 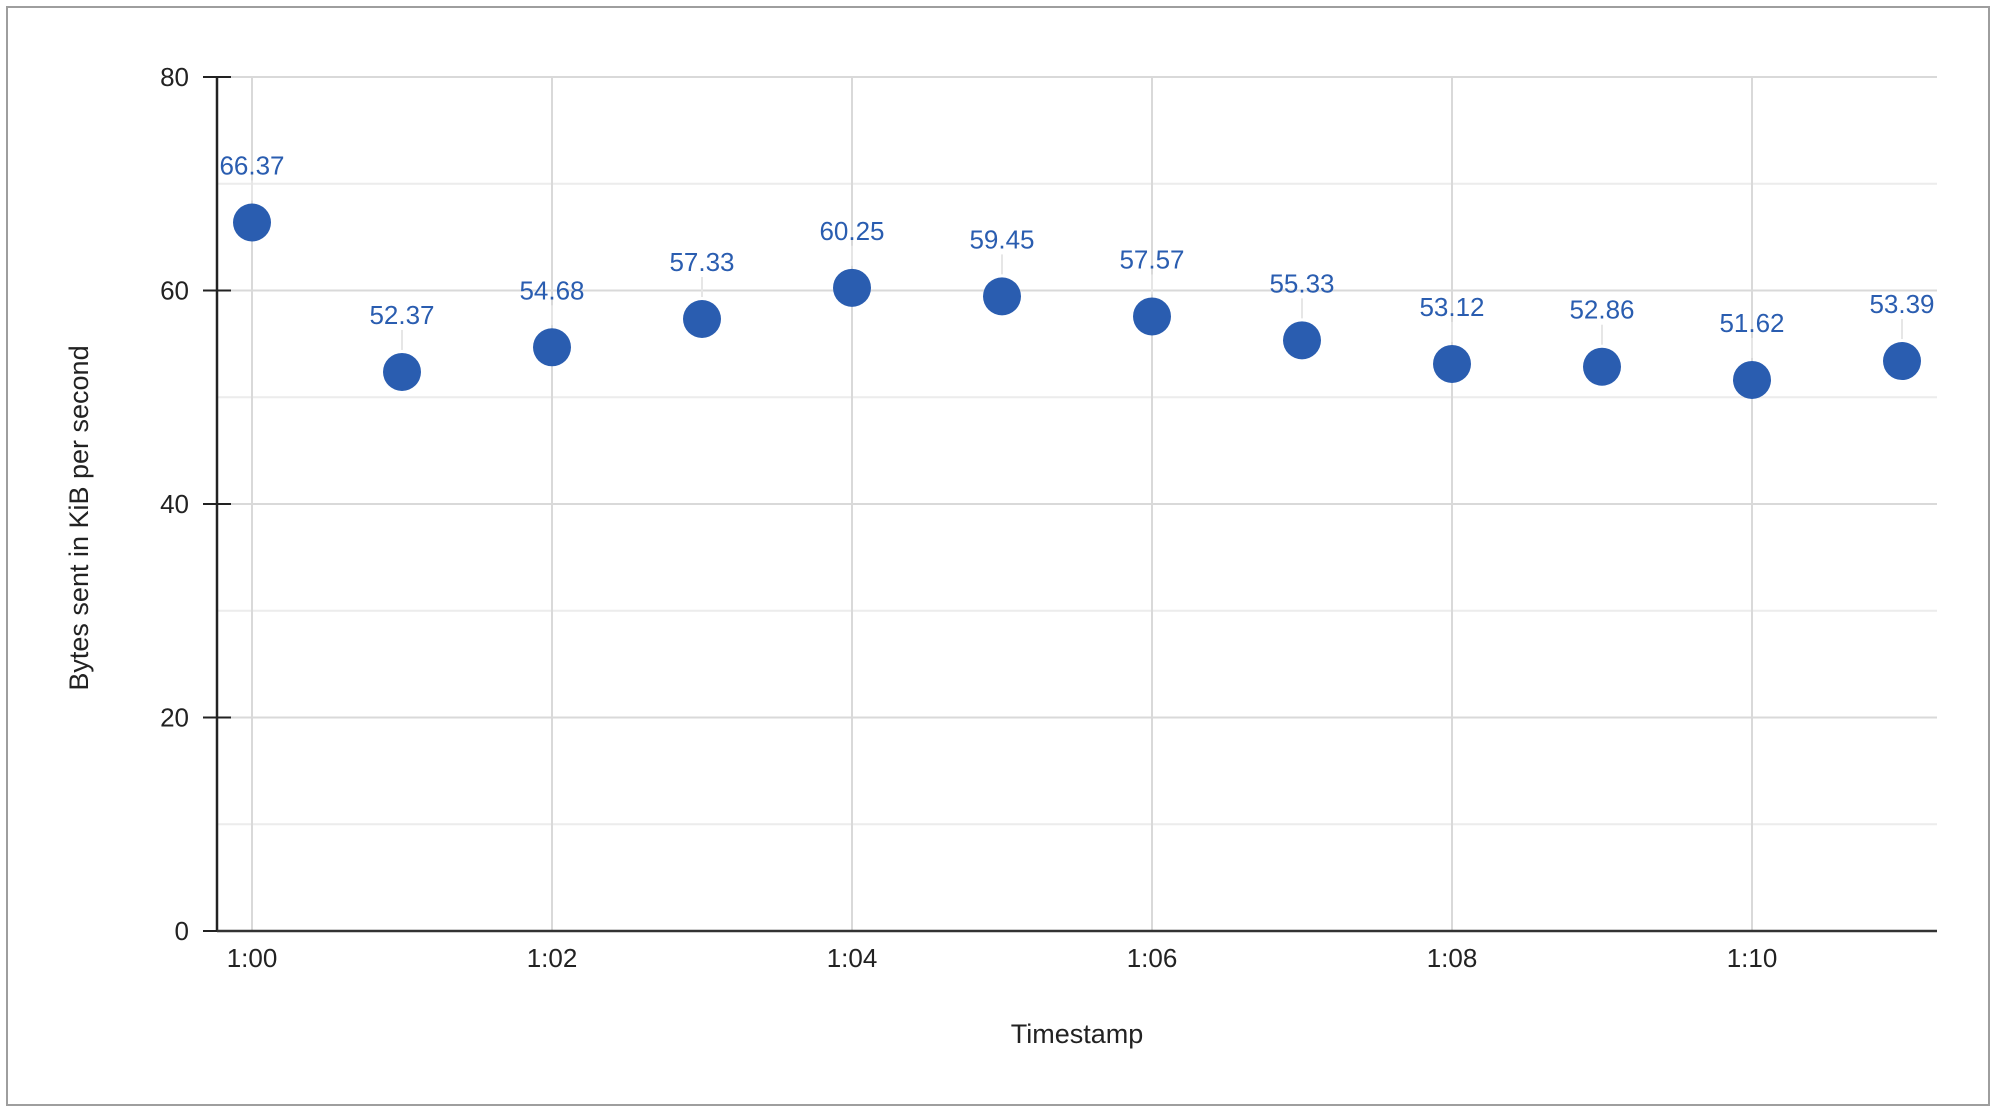 What do you see at coordinates (552, 958) in the screenshot?
I see `x-tick-label: 1:02` at bounding box center [552, 958].